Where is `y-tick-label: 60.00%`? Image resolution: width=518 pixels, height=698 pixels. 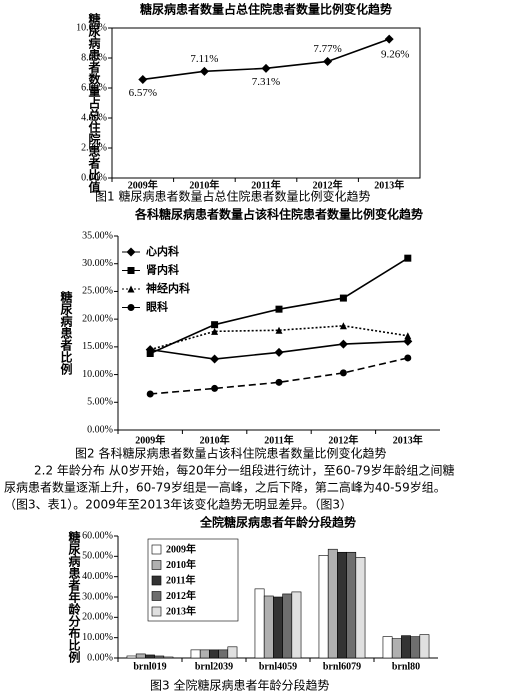 y-tick-label: 60.00% is located at coordinates (97, 535).